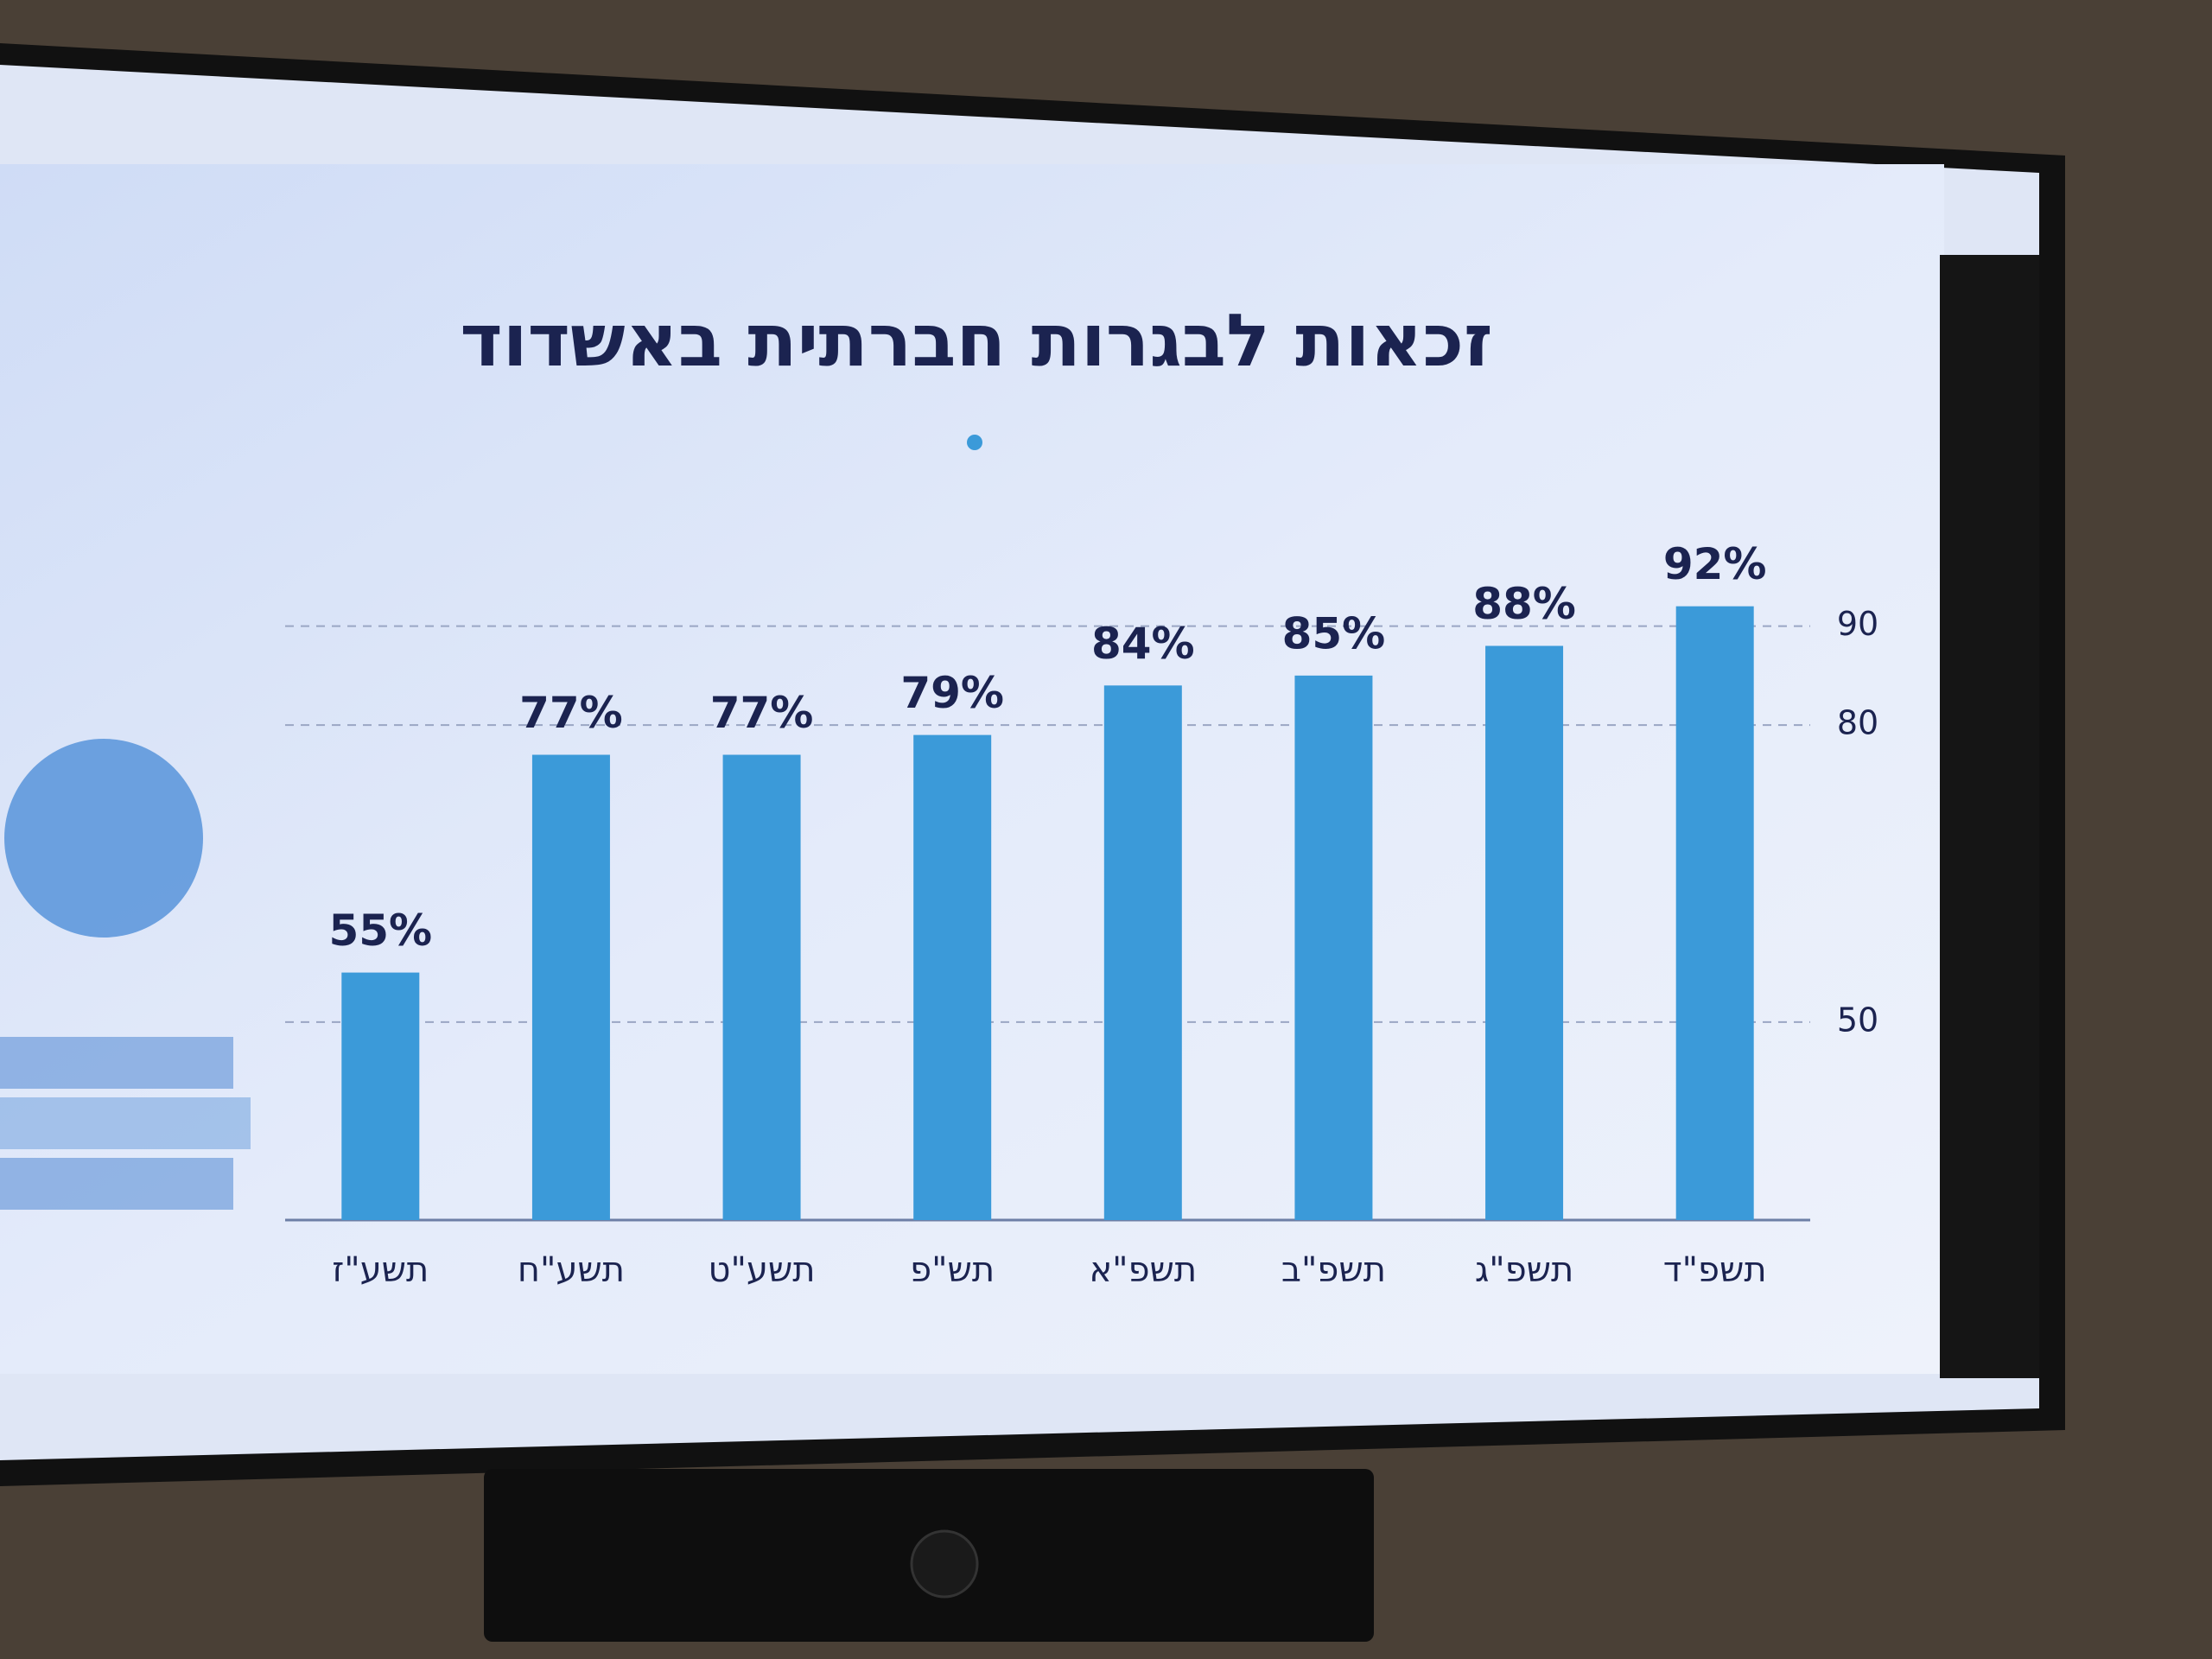 The image size is (2212, 1659). What do you see at coordinates (974, 442) in the screenshot?
I see `title-decoration-dot` at bounding box center [974, 442].